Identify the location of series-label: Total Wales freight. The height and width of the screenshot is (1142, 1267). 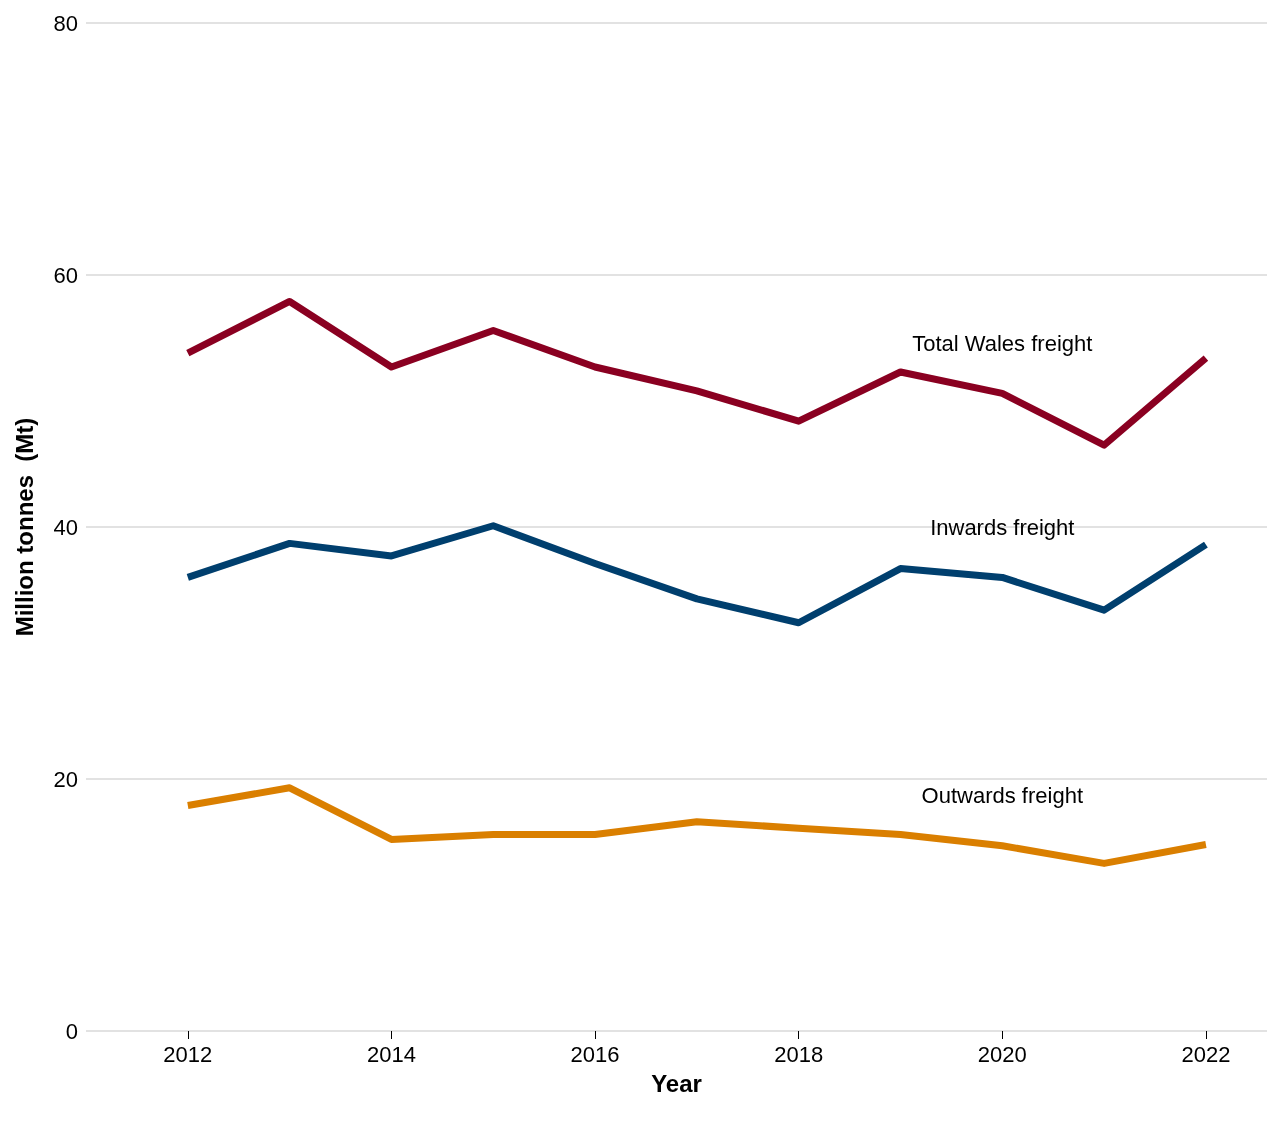
(1002, 343).